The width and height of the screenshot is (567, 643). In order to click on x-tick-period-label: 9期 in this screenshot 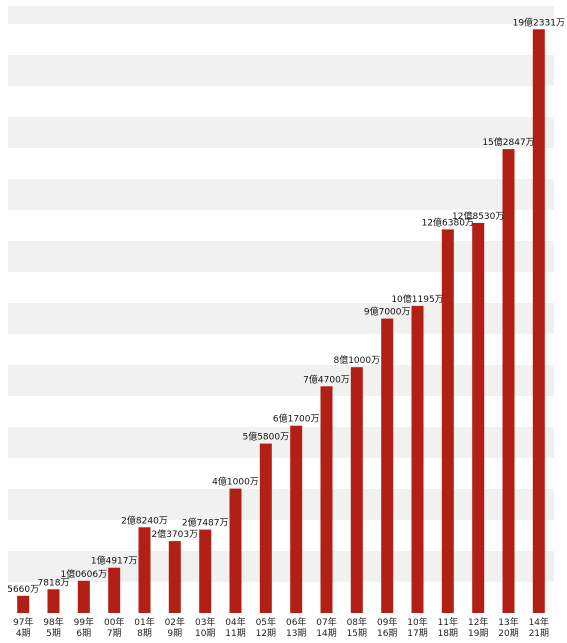, I will do `click(174, 633)`.